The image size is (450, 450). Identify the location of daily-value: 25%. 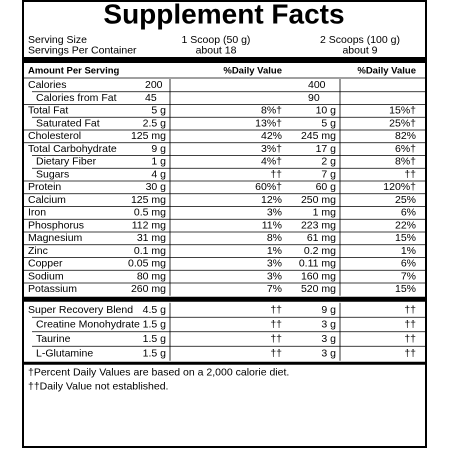
(405, 200).